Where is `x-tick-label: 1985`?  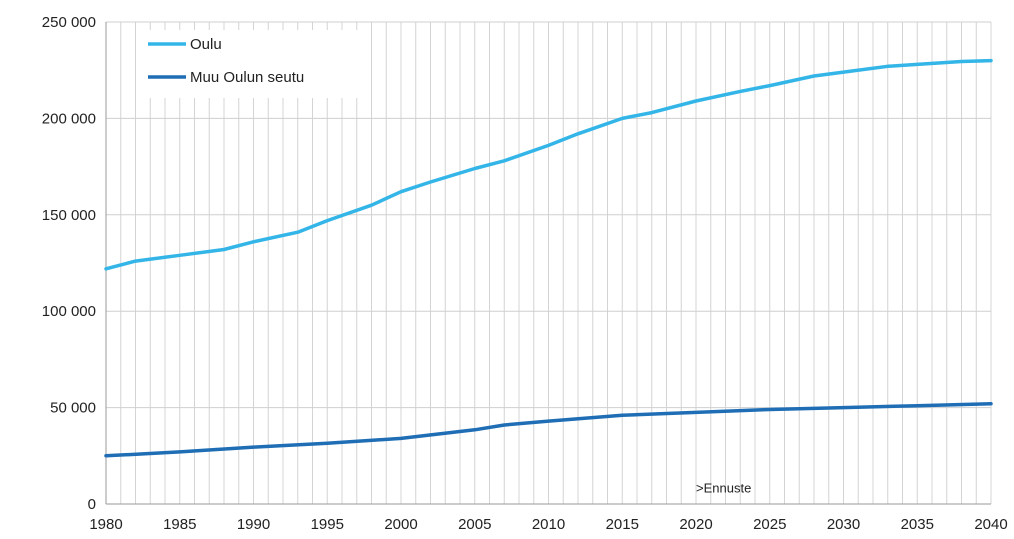
x-tick-label: 1985 is located at coordinates (179, 524).